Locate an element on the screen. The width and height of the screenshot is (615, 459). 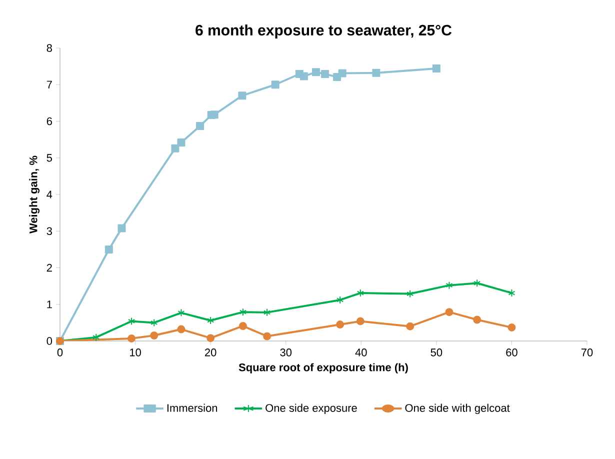
legend-label: Immersion is located at coordinates (192, 408).